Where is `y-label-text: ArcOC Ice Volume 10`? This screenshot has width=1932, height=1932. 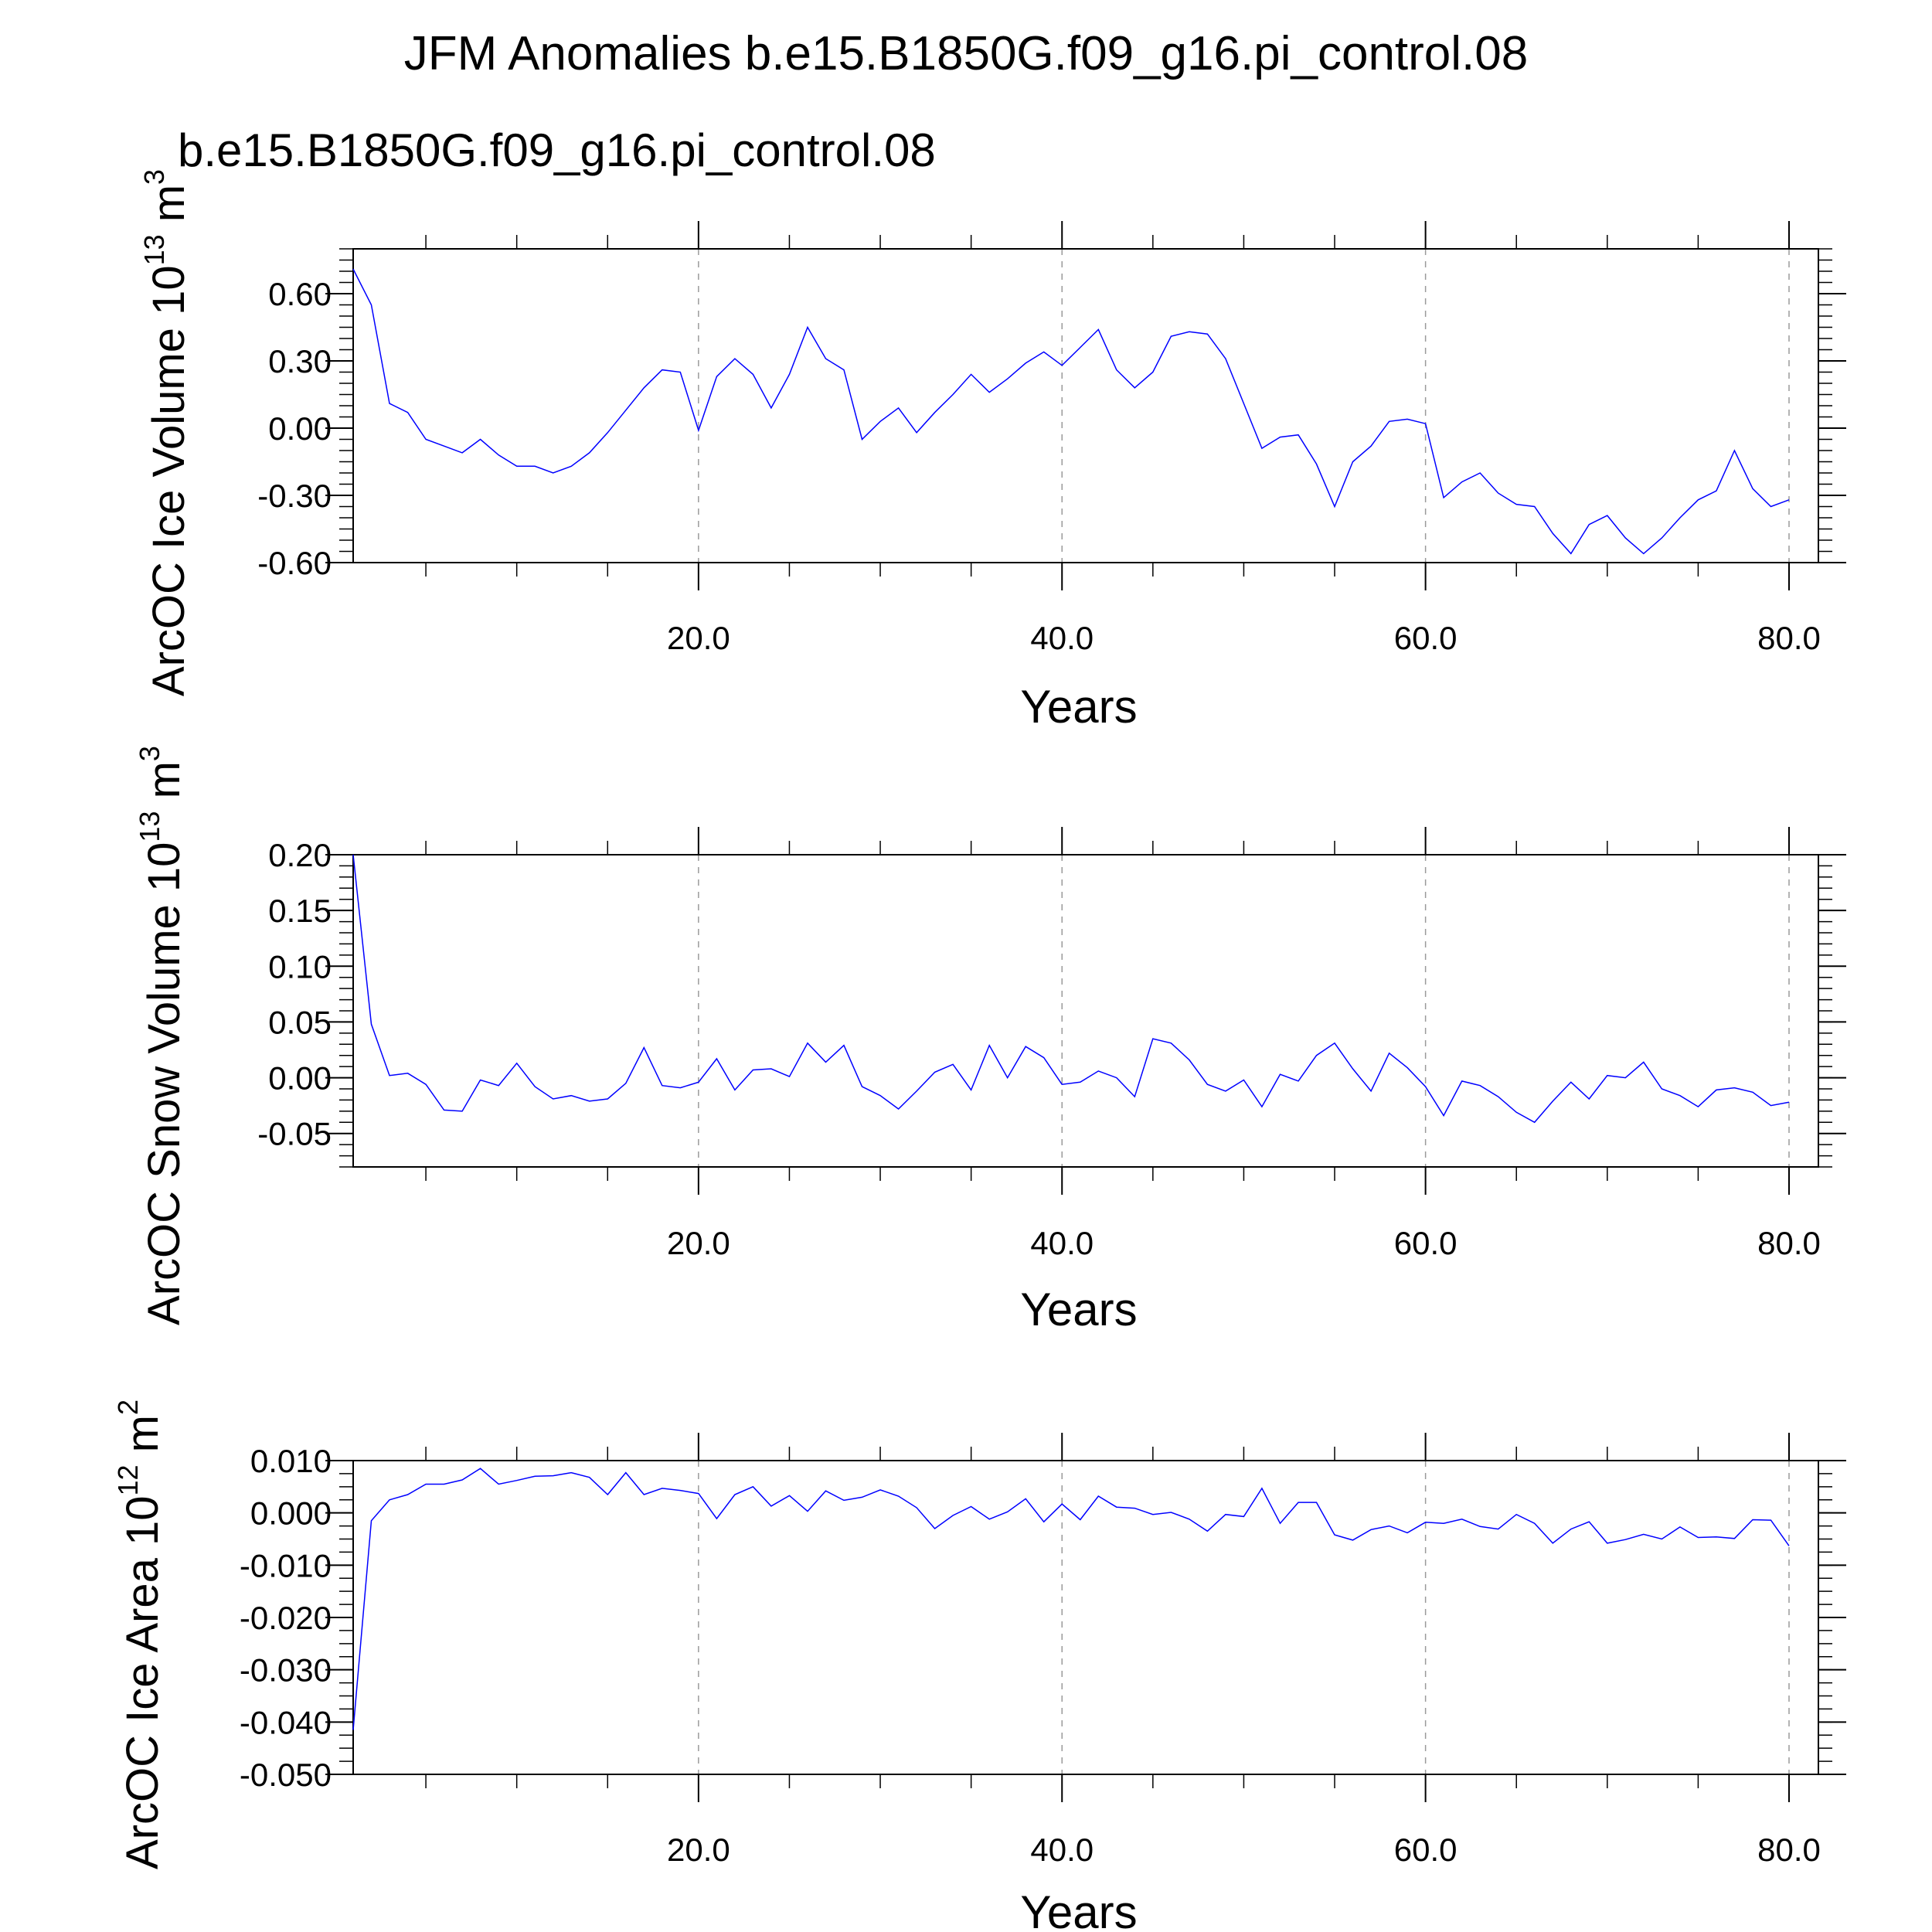 y-label-text: ArcOC Ice Volume 10 is located at coordinates (169, 481).